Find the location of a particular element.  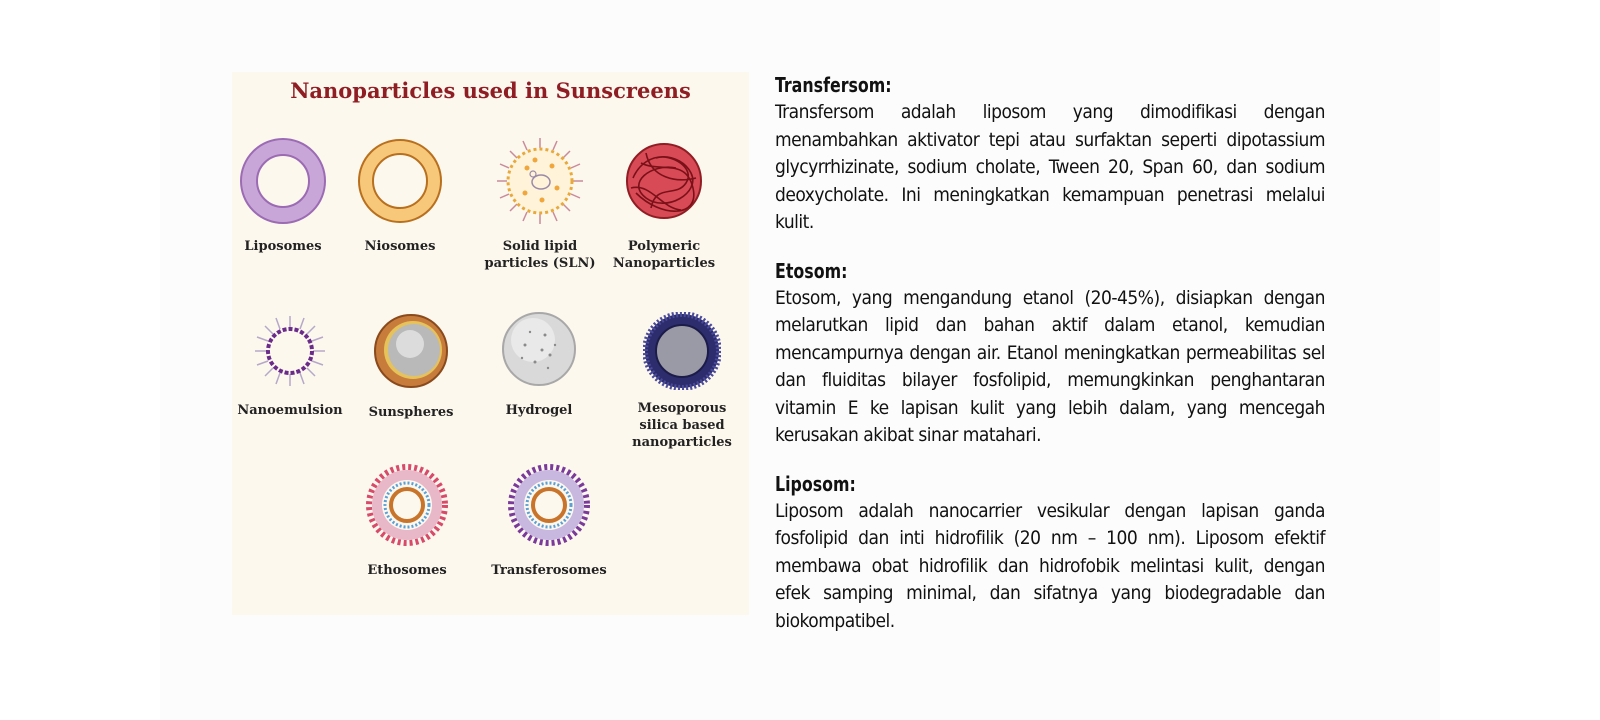

liposome-cell: Liposomes is located at coordinates (283, 196).